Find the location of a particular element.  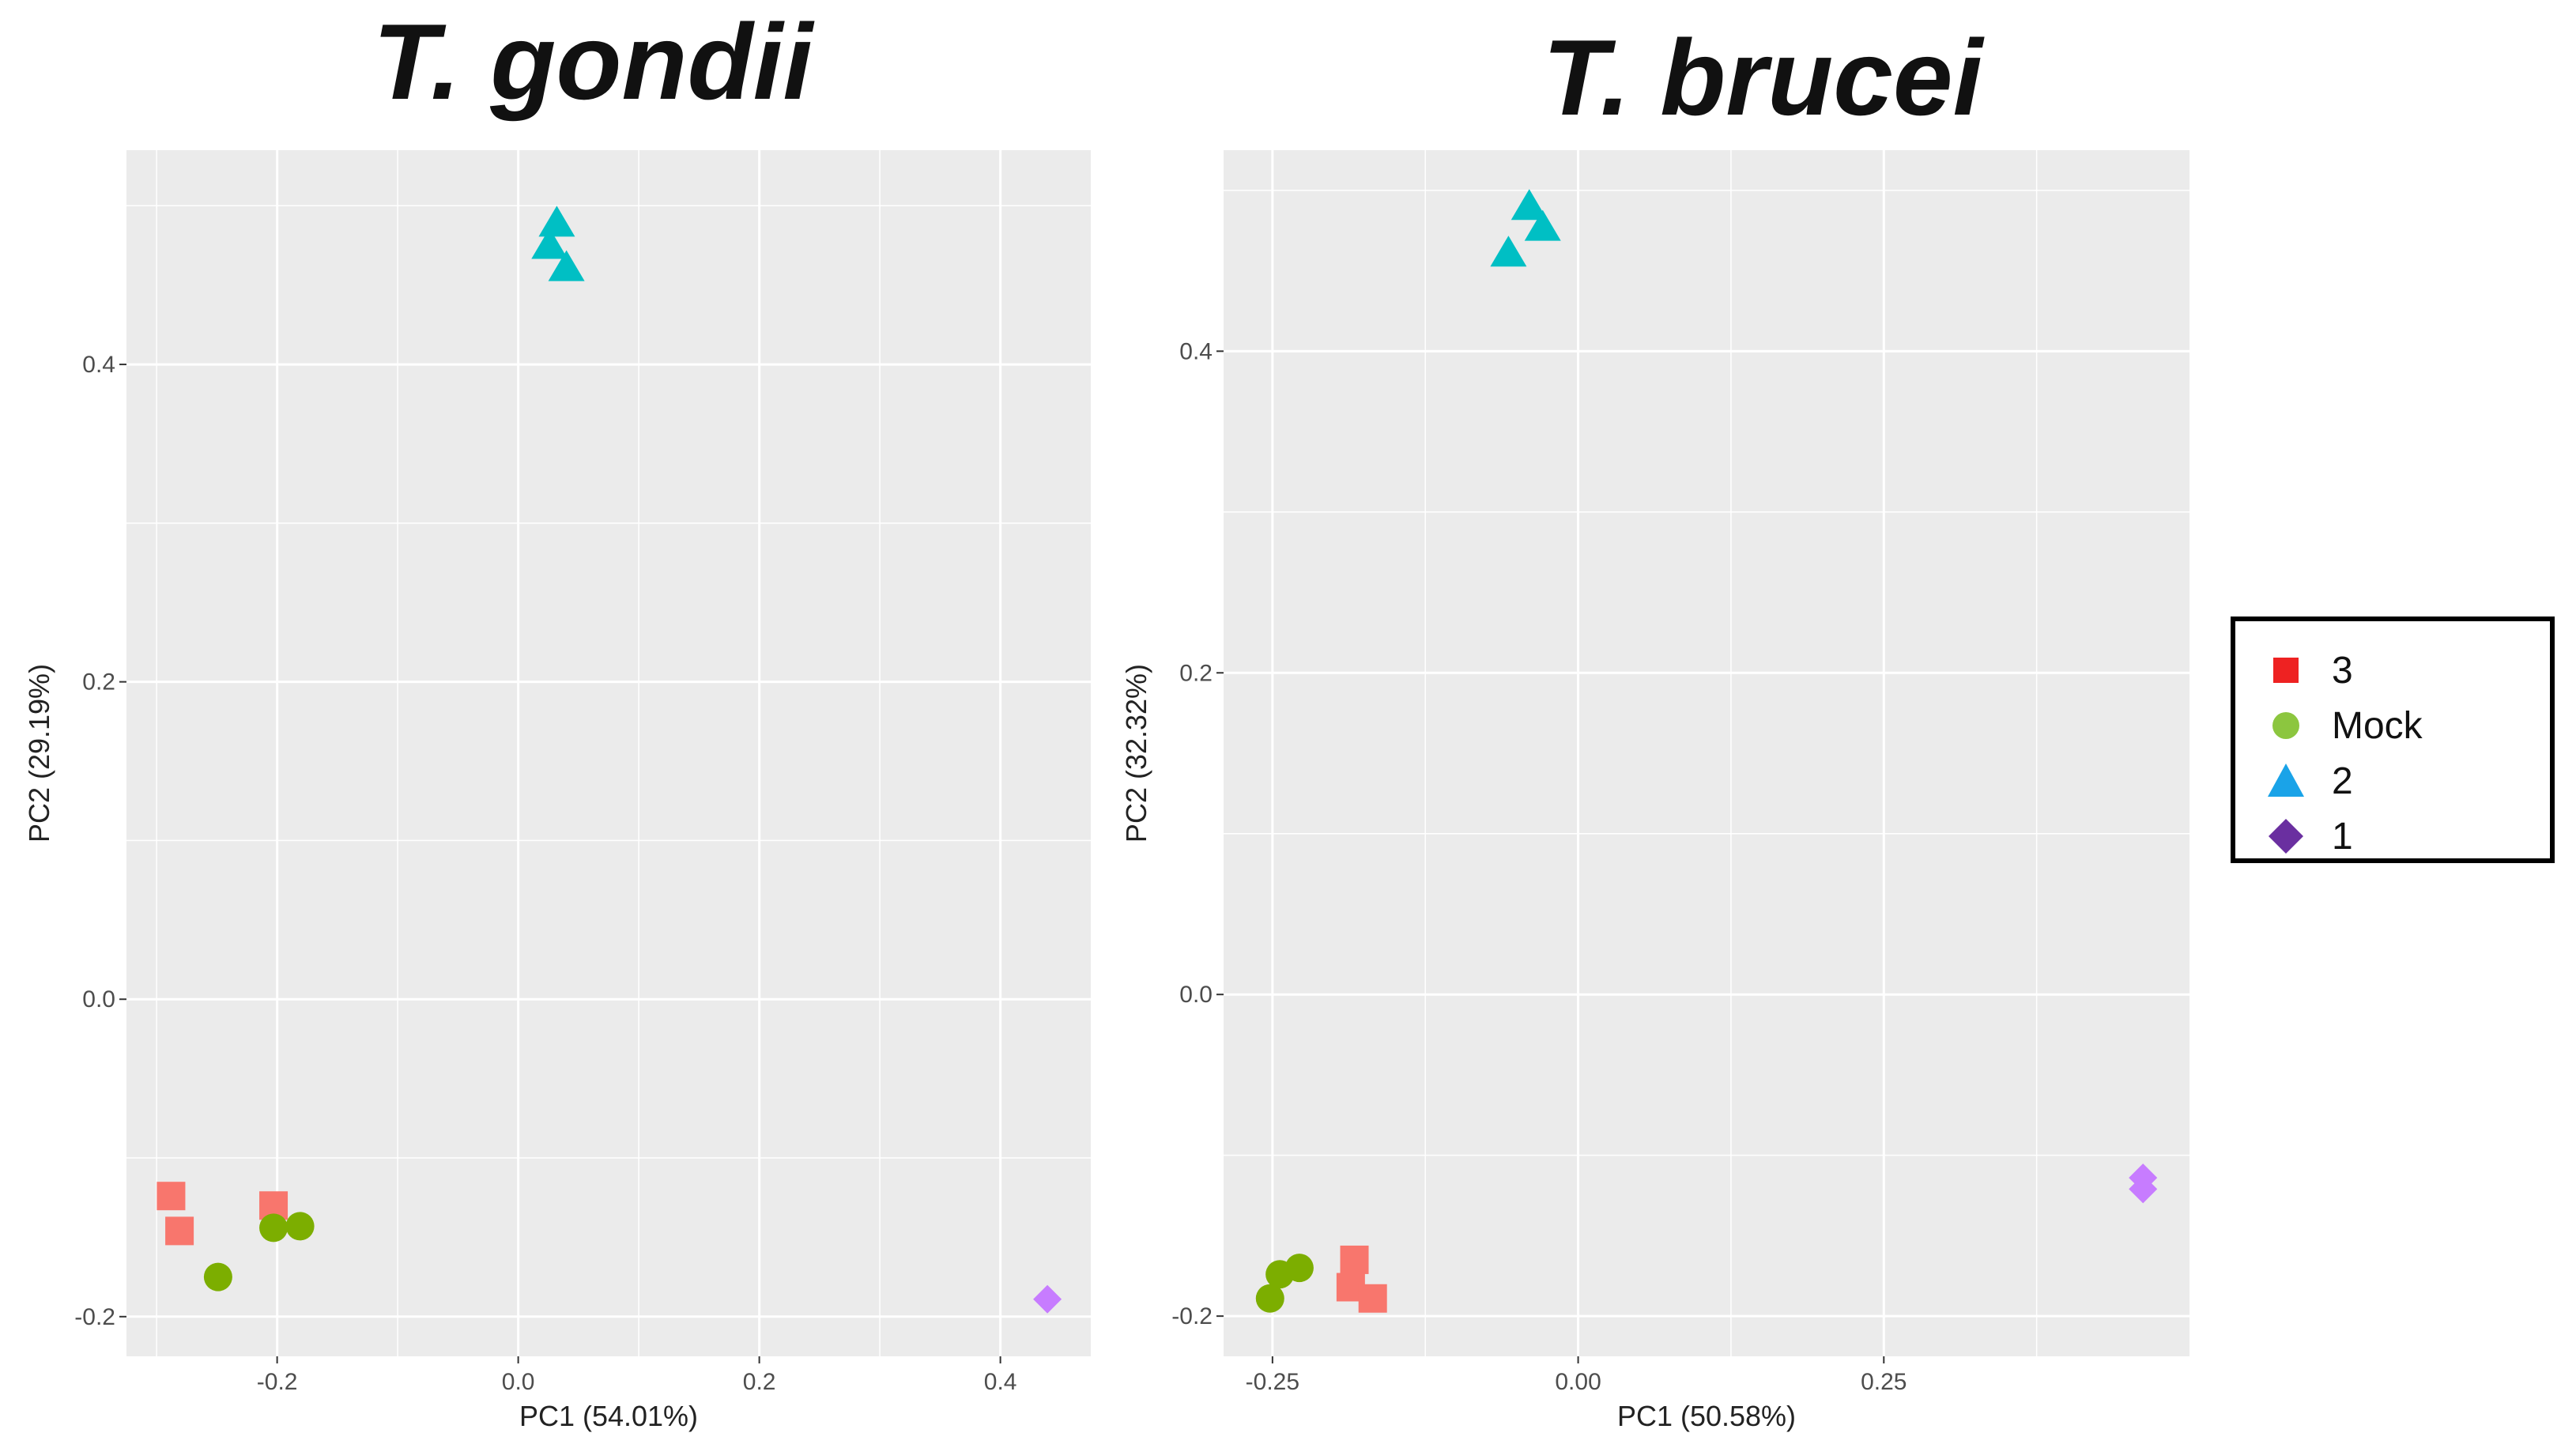

x-tick-label: 0.25 is located at coordinates (1884, 1382).